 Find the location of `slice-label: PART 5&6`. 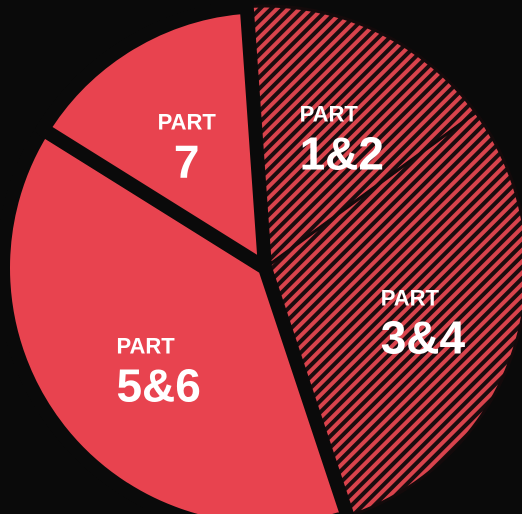

slice-label: PART 5&6 is located at coordinates (158, 372).